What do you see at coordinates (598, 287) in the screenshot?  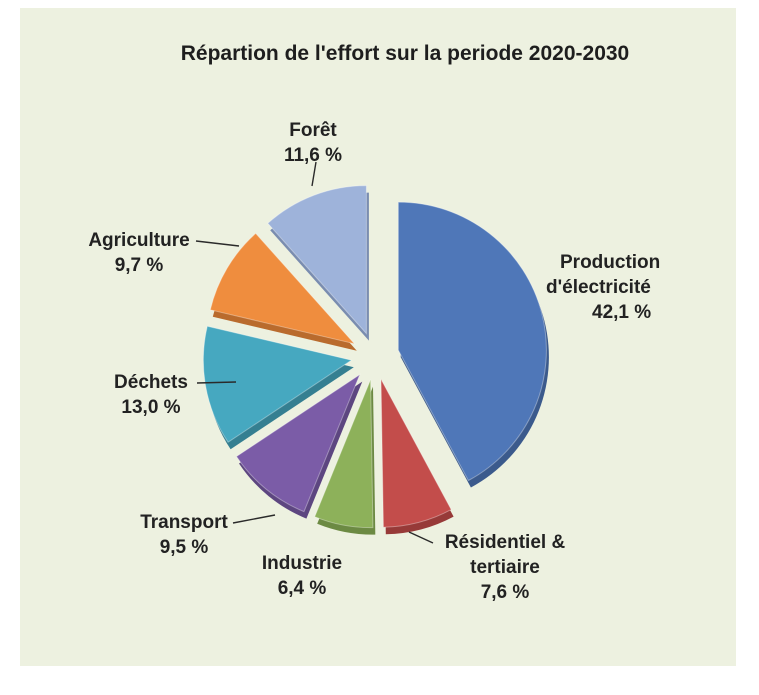 I see `slice-name-label-production-d-electricite: d'électricité` at bounding box center [598, 287].